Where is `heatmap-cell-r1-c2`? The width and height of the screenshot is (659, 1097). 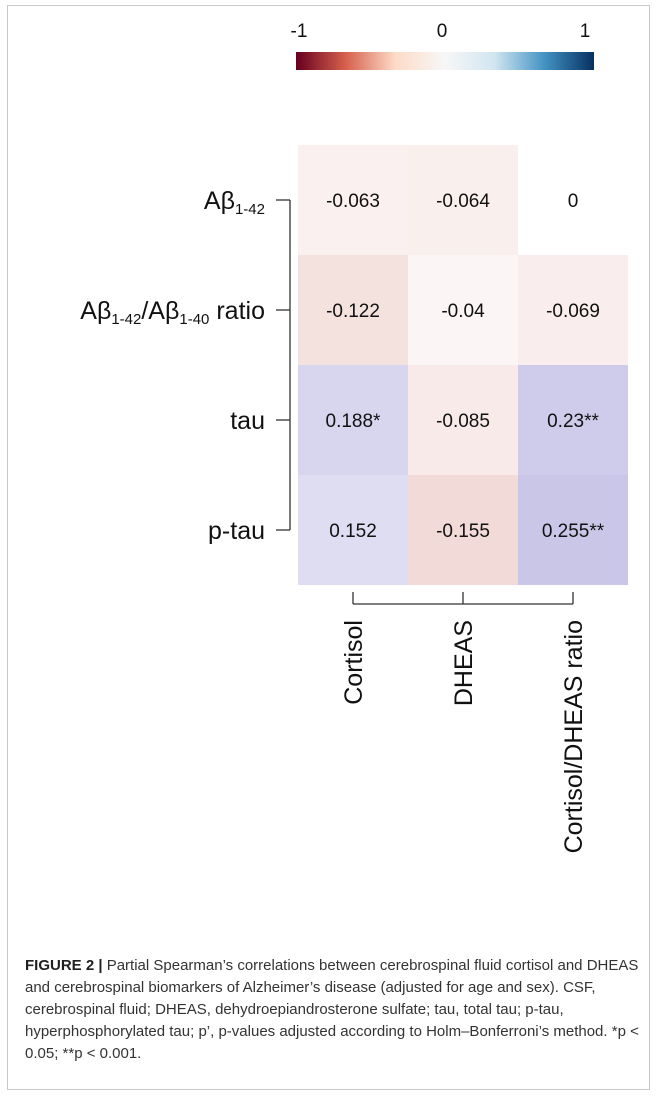
heatmap-cell-r1-c2 is located at coordinates (573, 310).